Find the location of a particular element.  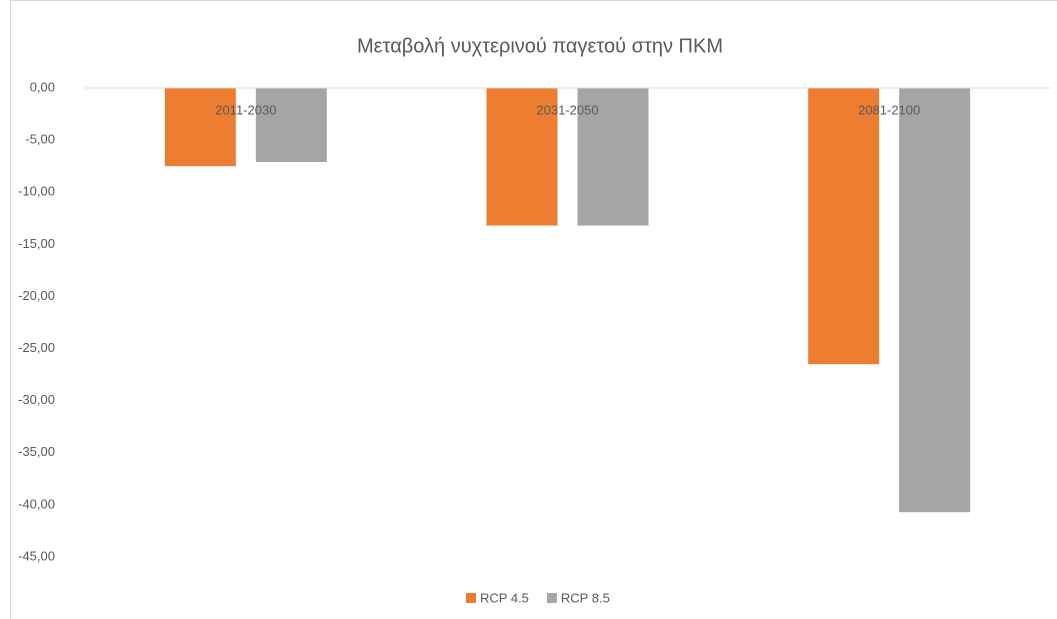

y-tick-label: -10,00 is located at coordinates (36, 191).